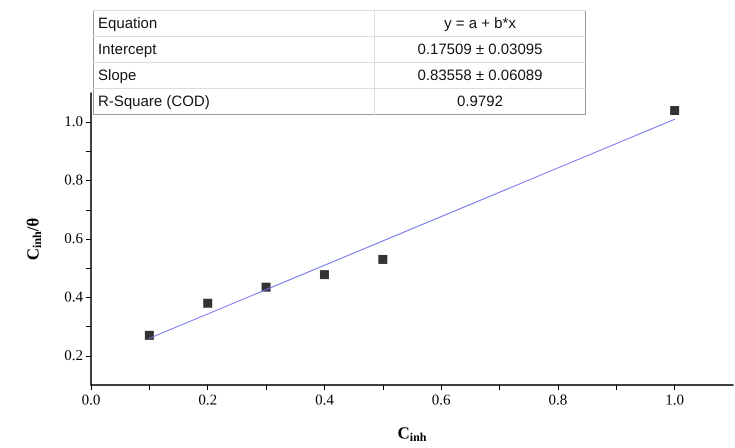  I want to click on x-tick-label: 0.0, so click(91, 400).